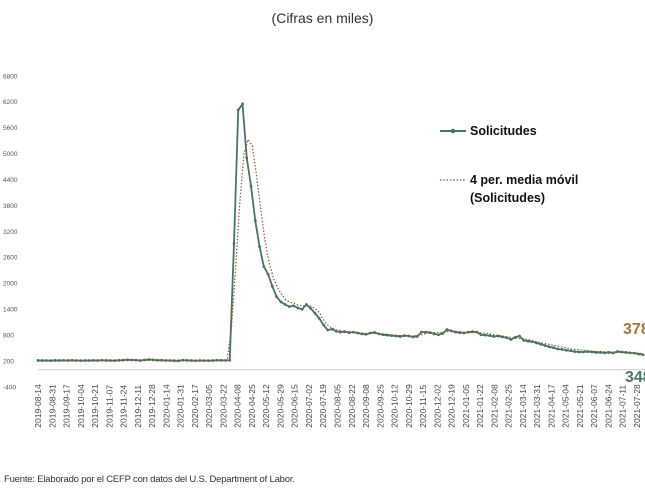  I want to click on legend-marker-solicitudes, so click(453, 131).